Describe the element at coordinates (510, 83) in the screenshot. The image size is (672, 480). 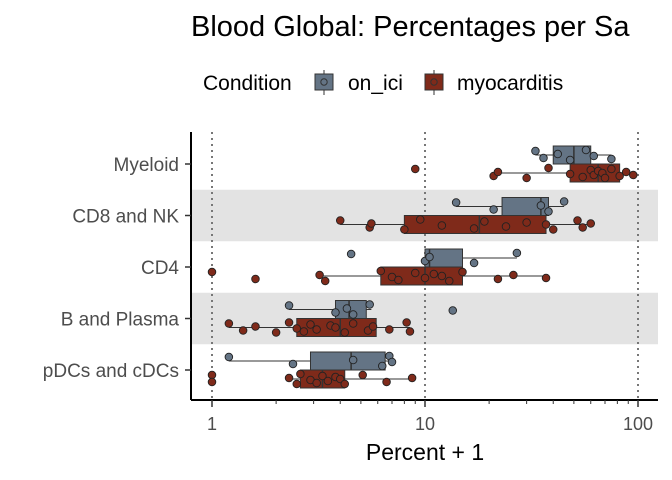
I see `legend-label-myocarditis: myocarditis` at that location.